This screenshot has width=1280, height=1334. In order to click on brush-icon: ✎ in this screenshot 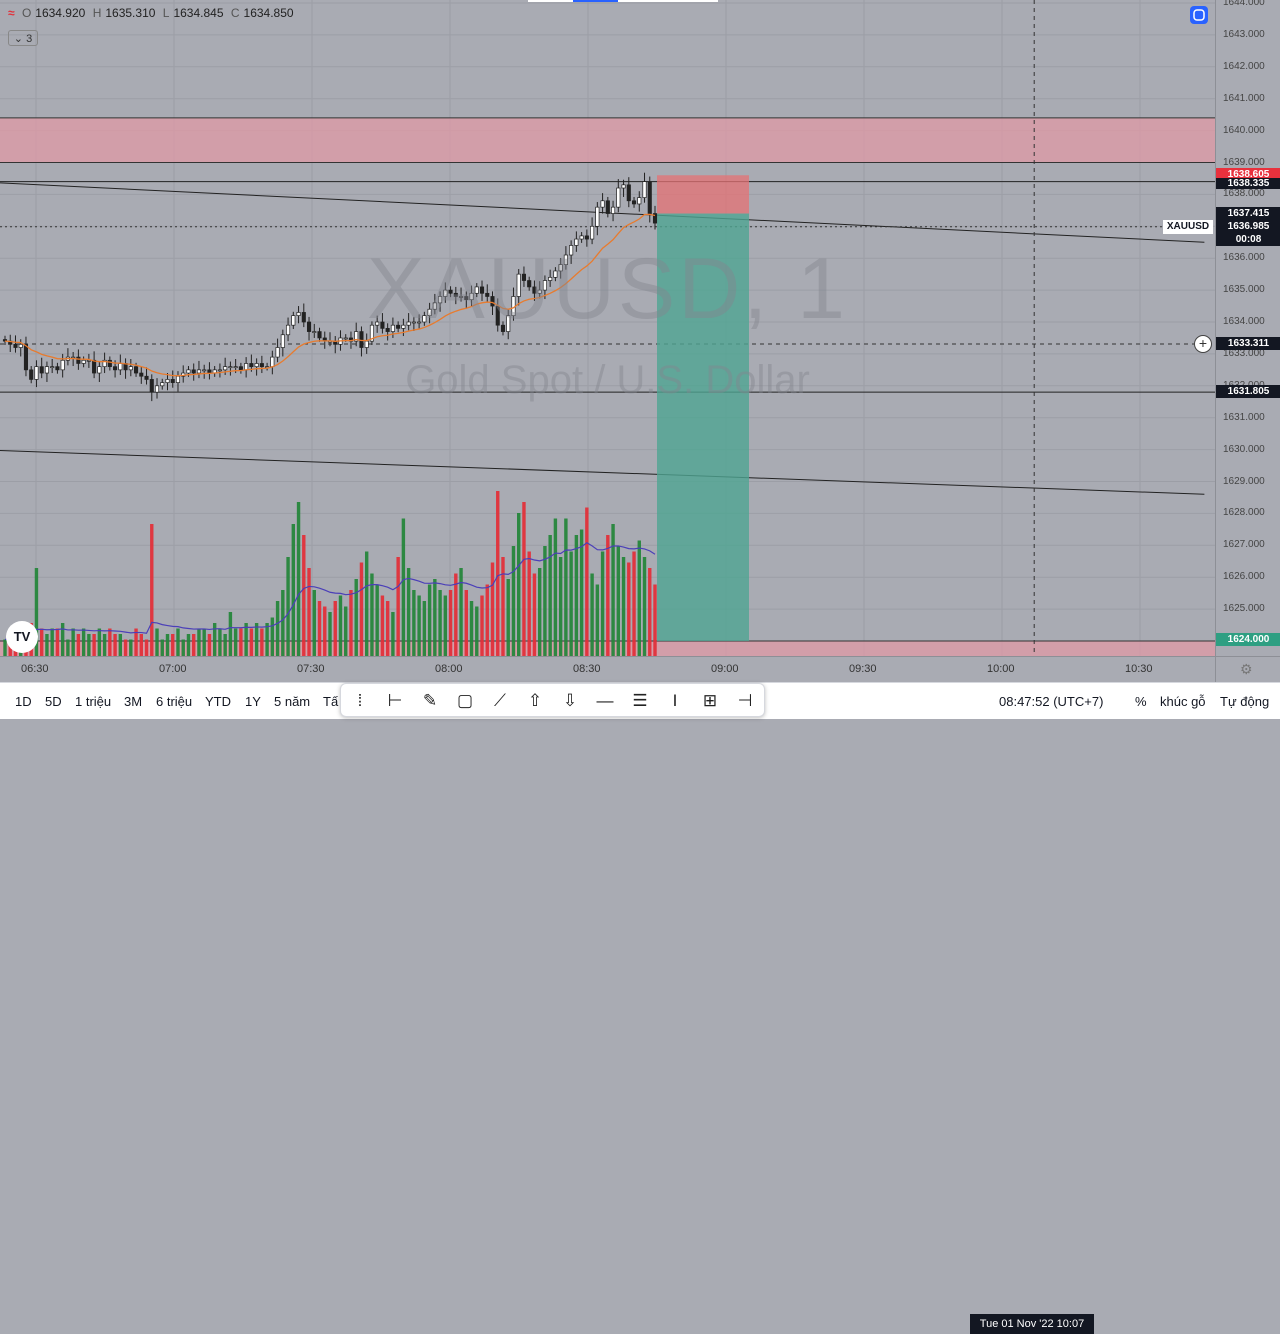, I will do `click(430, 700)`.